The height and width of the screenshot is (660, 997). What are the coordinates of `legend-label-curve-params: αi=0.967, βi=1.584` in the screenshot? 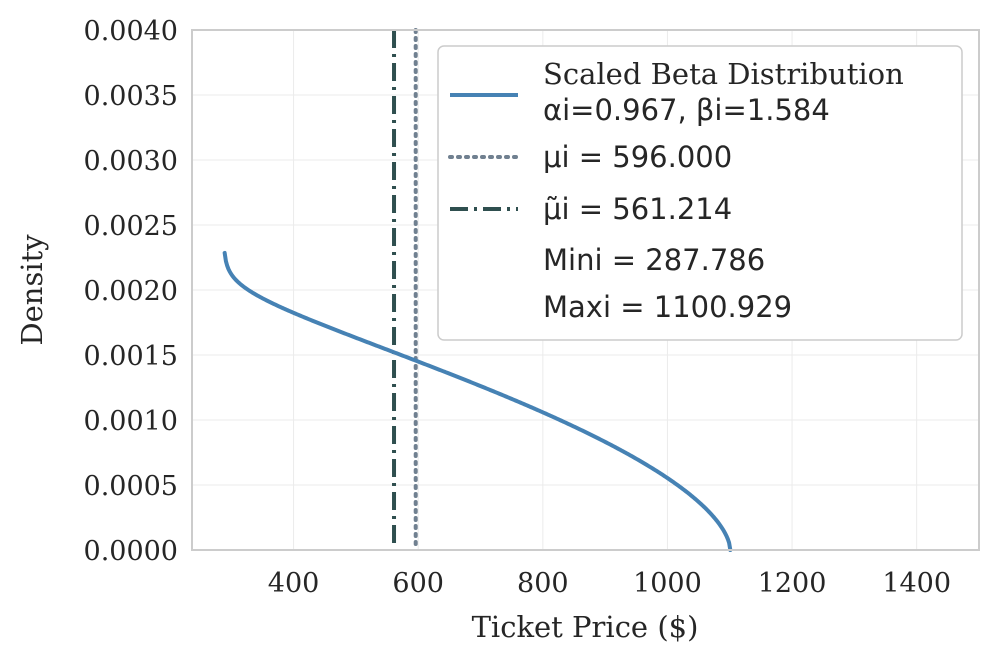 It's located at (686, 110).